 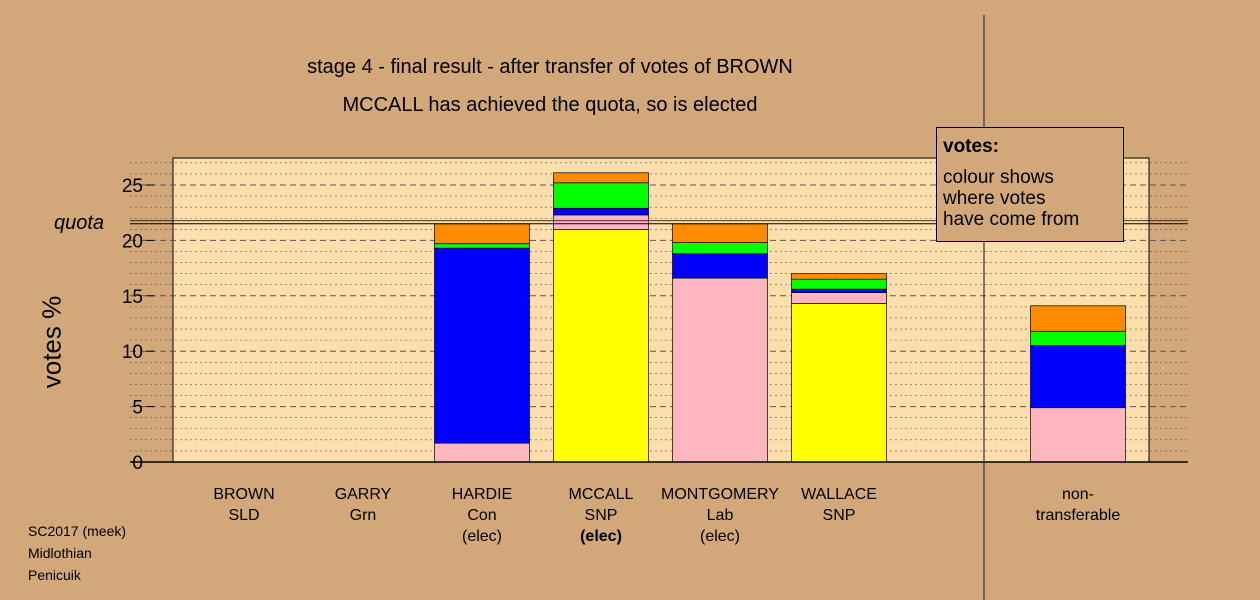 What do you see at coordinates (60, 553) in the screenshot?
I see `footer-council: Midlothian` at bounding box center [60, 553].